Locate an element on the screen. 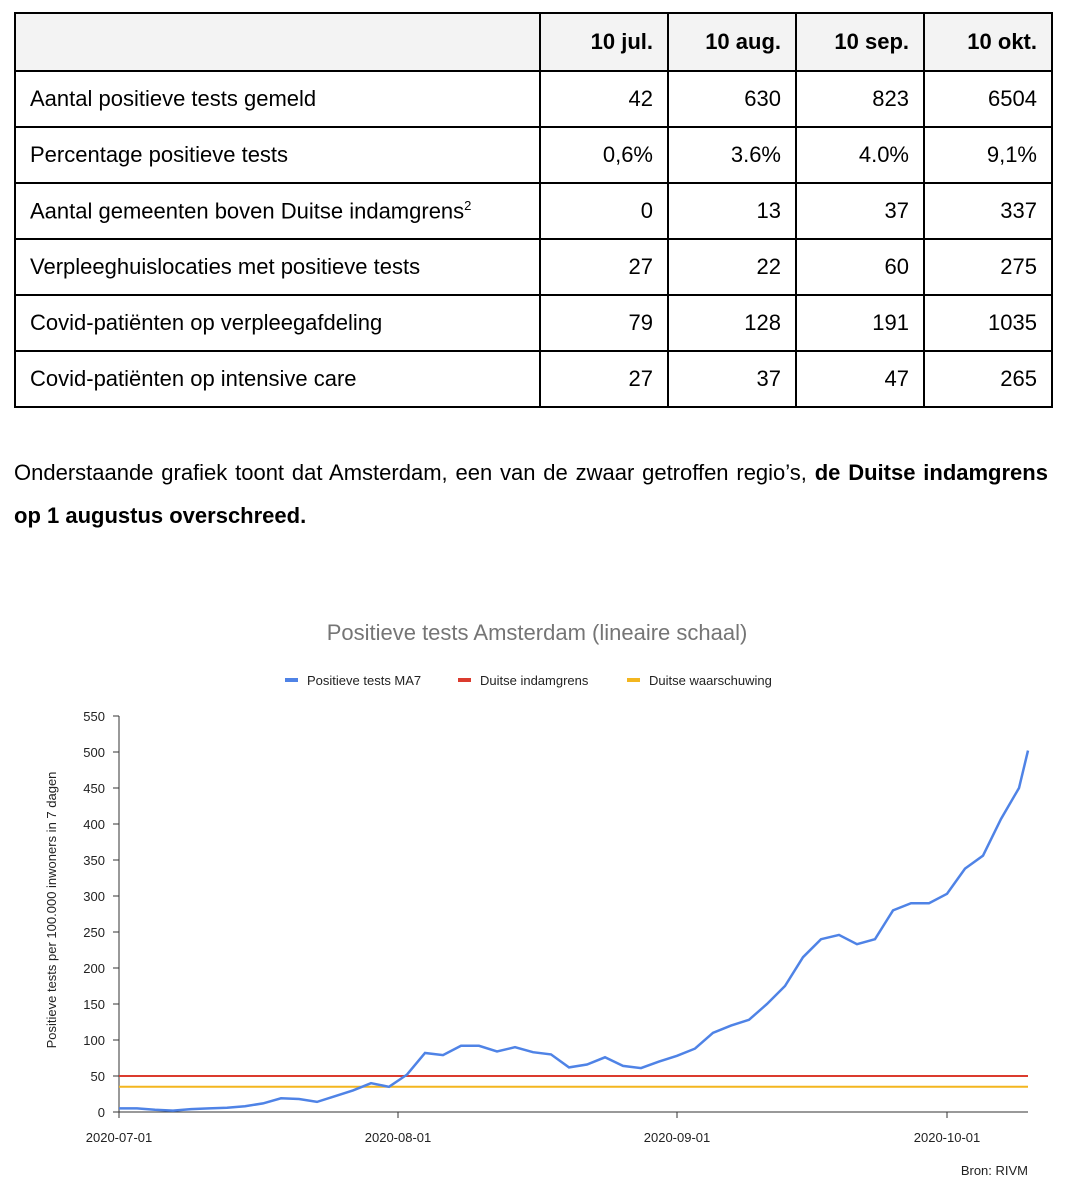 The height and width of the screenshot is (1200, 1072). cell: 79 is located at coordinates (604, 323).